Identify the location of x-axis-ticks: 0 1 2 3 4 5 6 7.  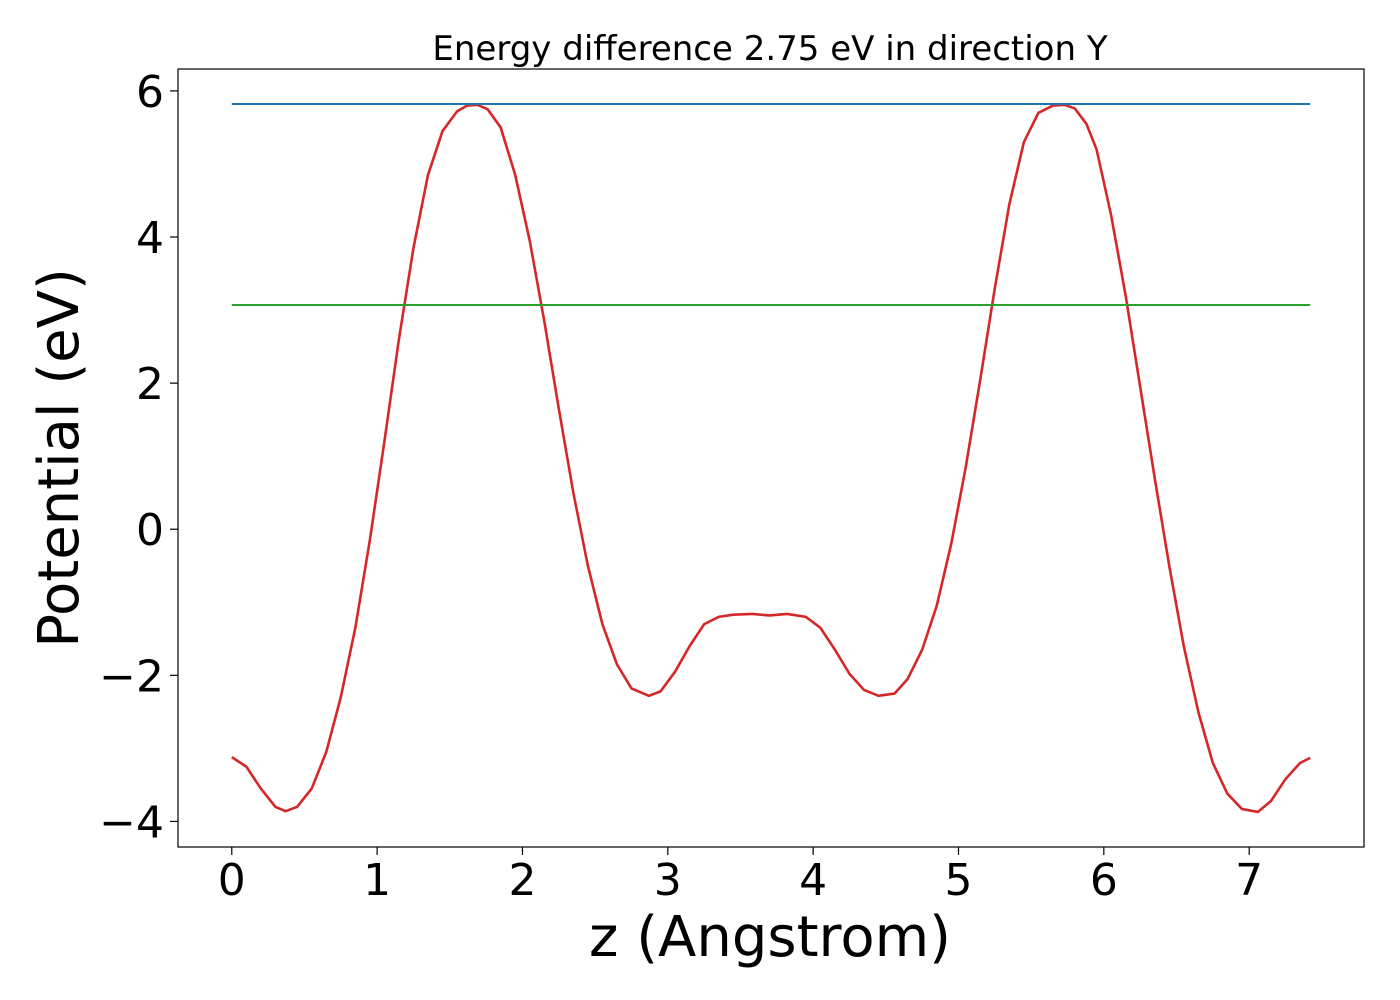
(740, 876).